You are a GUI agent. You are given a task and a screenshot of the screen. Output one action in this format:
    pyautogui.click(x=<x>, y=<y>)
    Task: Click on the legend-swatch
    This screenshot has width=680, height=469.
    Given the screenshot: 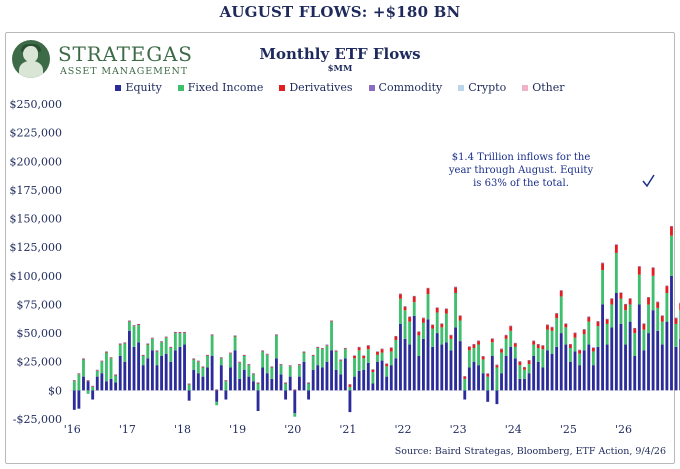 What is the action you would take?
    pyautogui.click(x=525, y=87)
    